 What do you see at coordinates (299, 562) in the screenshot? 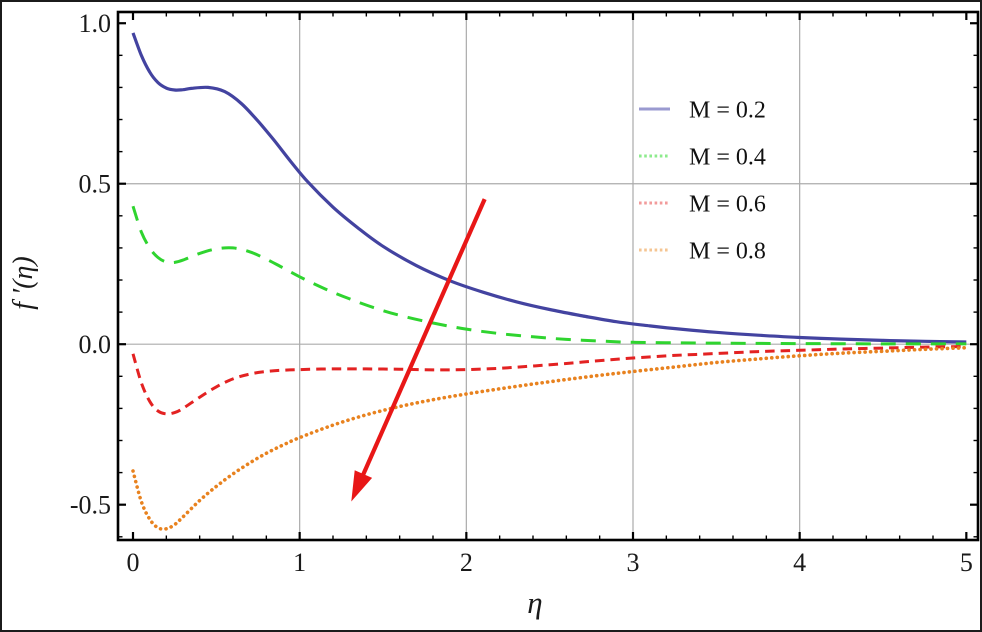
I see `x-tick-label: 1` at bounding box center [299, 562].